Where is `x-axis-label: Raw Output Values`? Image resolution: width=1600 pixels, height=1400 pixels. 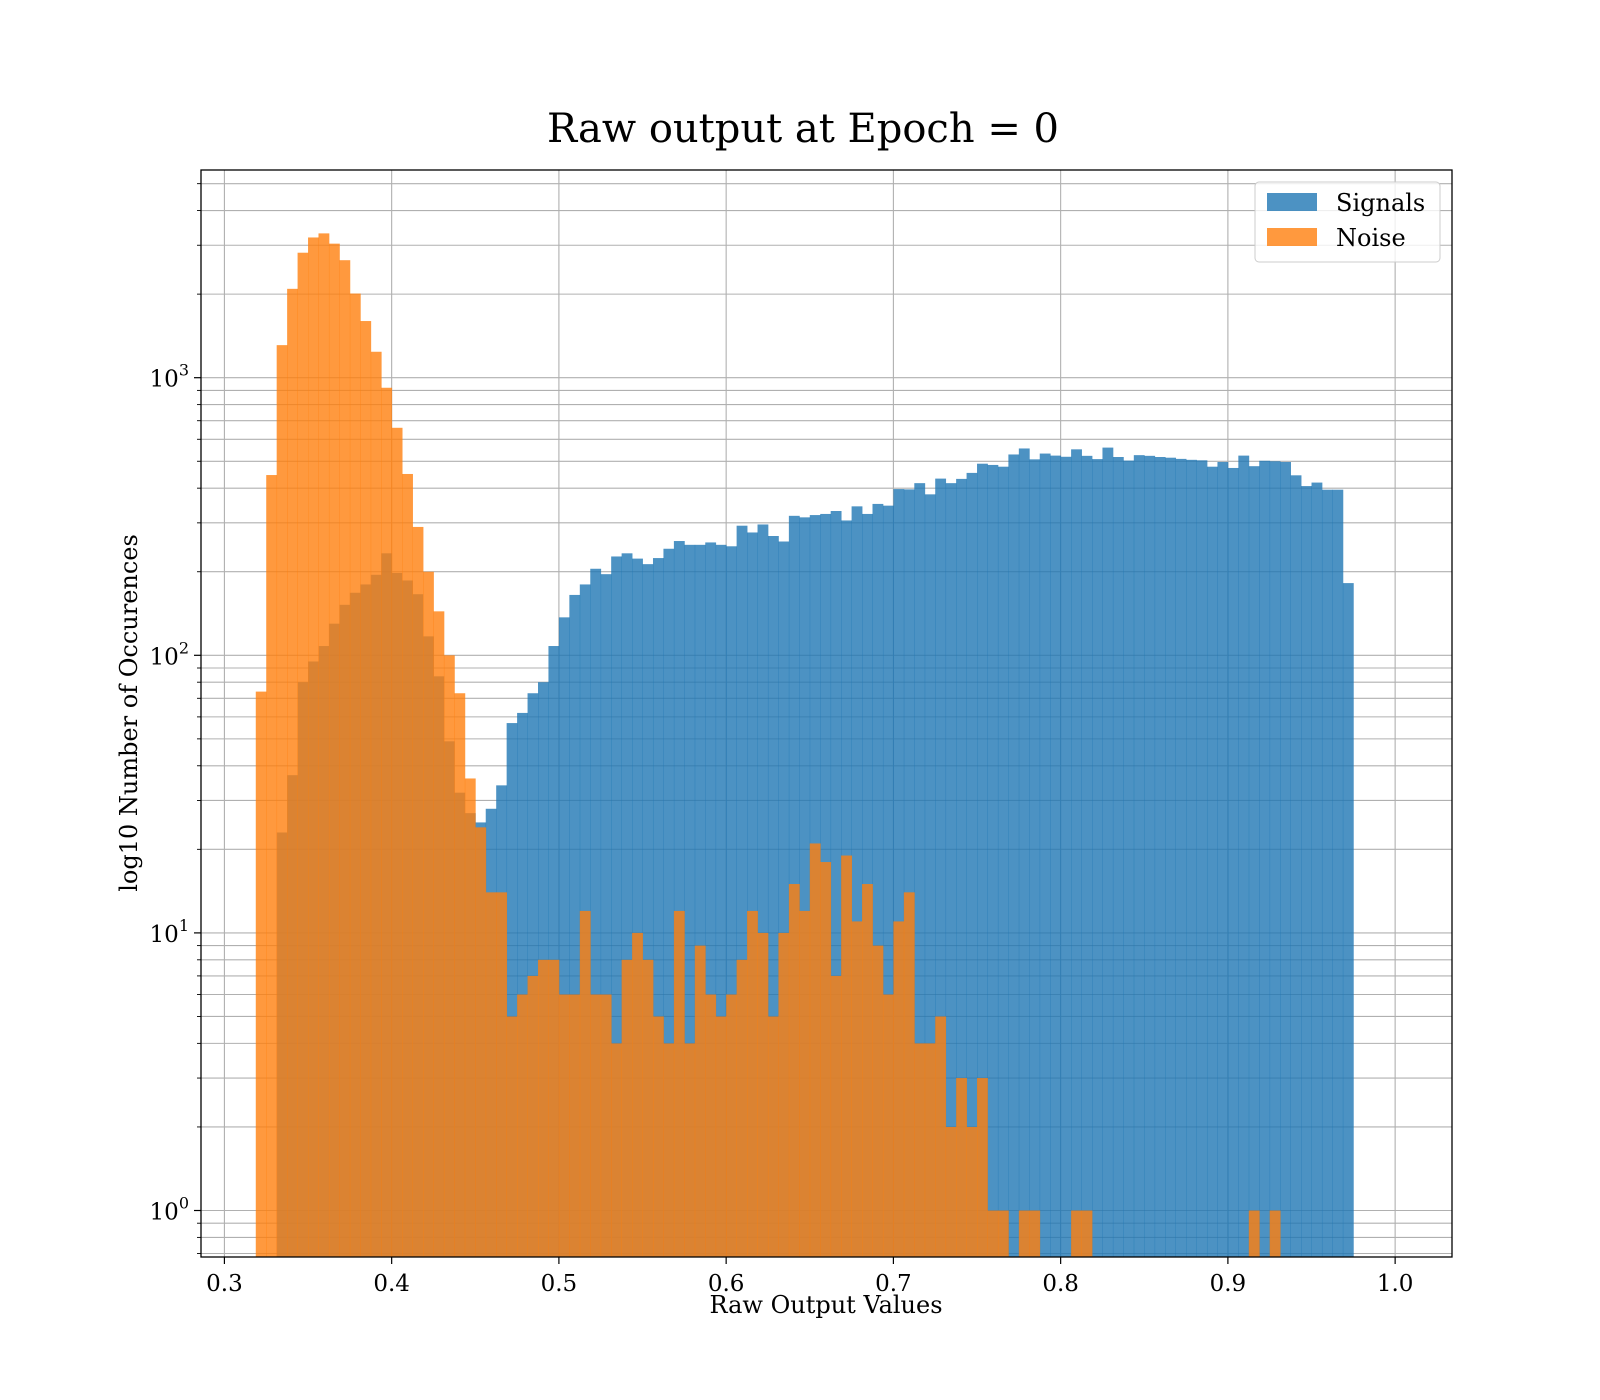
x-axis-label: Raw Output Values is located at coordinates (825, 1305).